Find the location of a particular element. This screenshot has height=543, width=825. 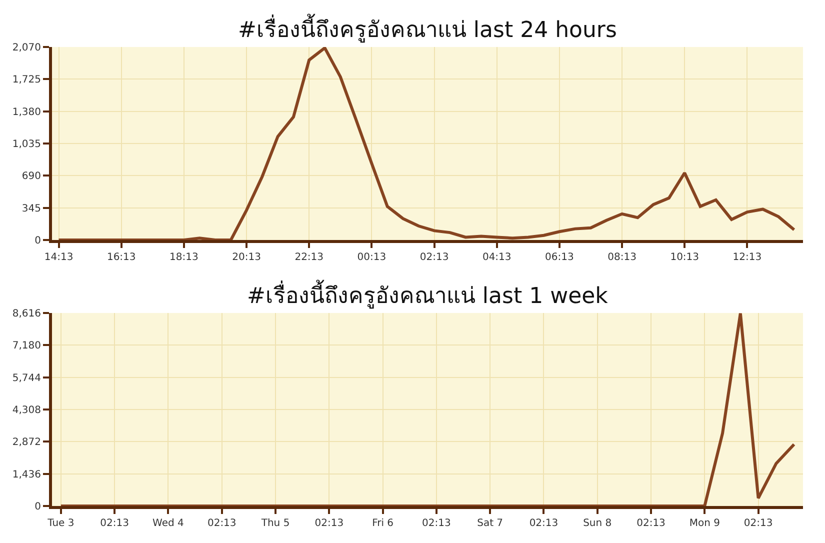

y-tick-label: 1,436 is located at coordinates (26, 474).